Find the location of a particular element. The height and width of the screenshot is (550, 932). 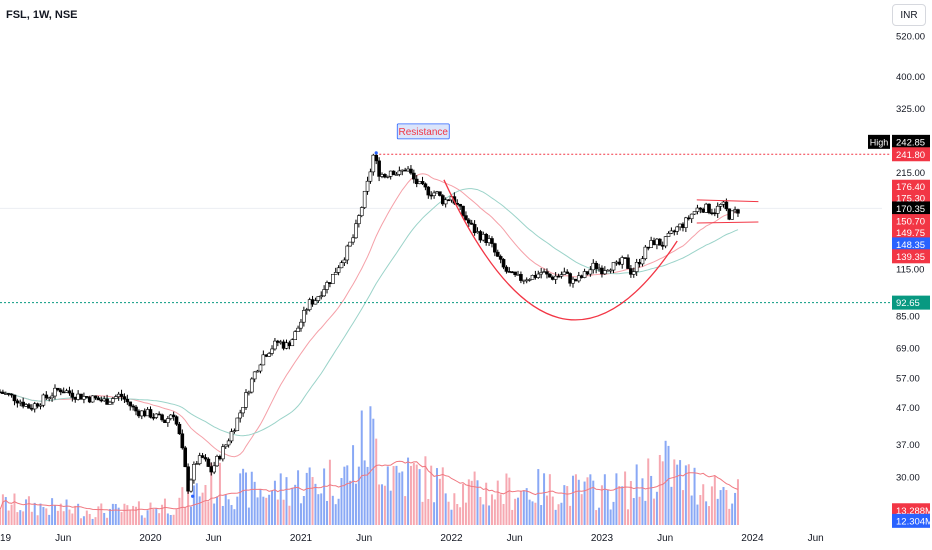

price-label-tag-bg is located at coordinates (879, 141).